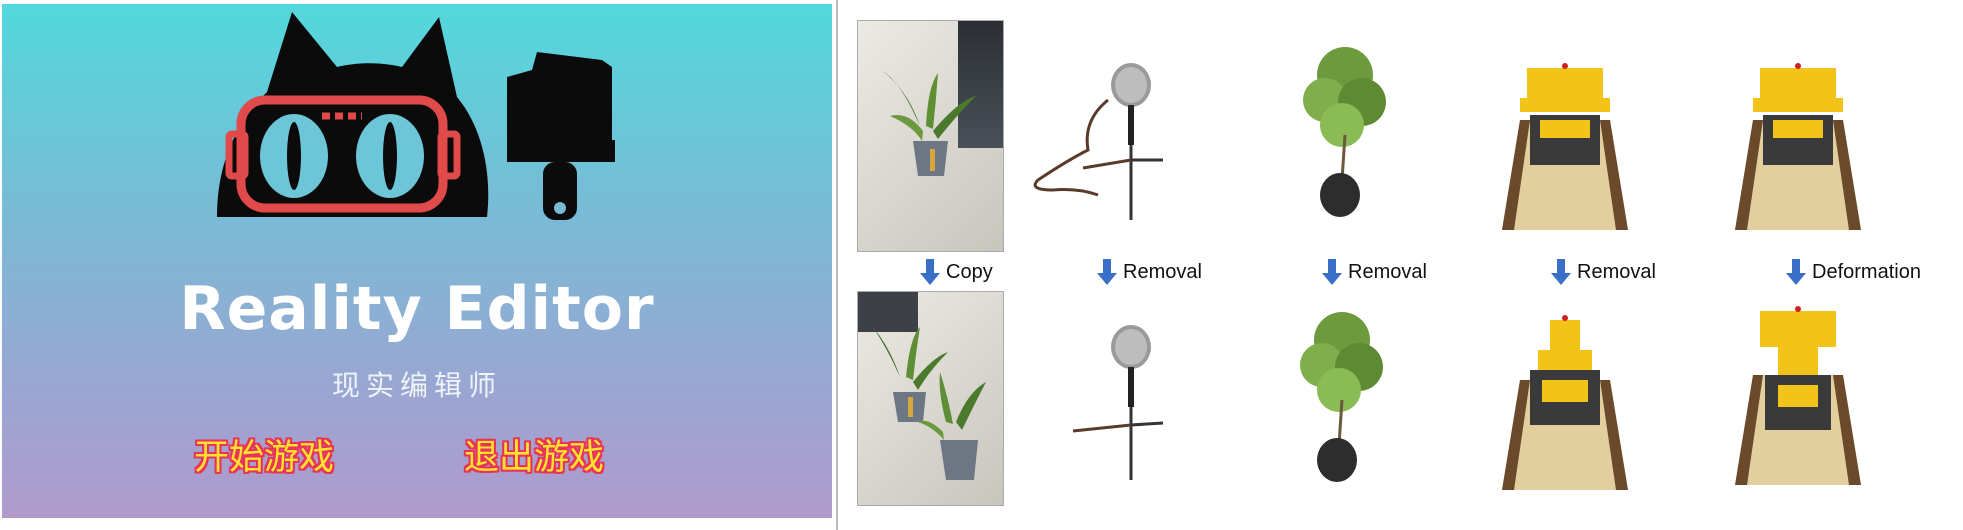 The width and height of the screenshot is (1963, 530). What do you see at coordinates (1344, 132) in the screenshot?
I see `potted-tree-before` at bounding box center [1344, 132].